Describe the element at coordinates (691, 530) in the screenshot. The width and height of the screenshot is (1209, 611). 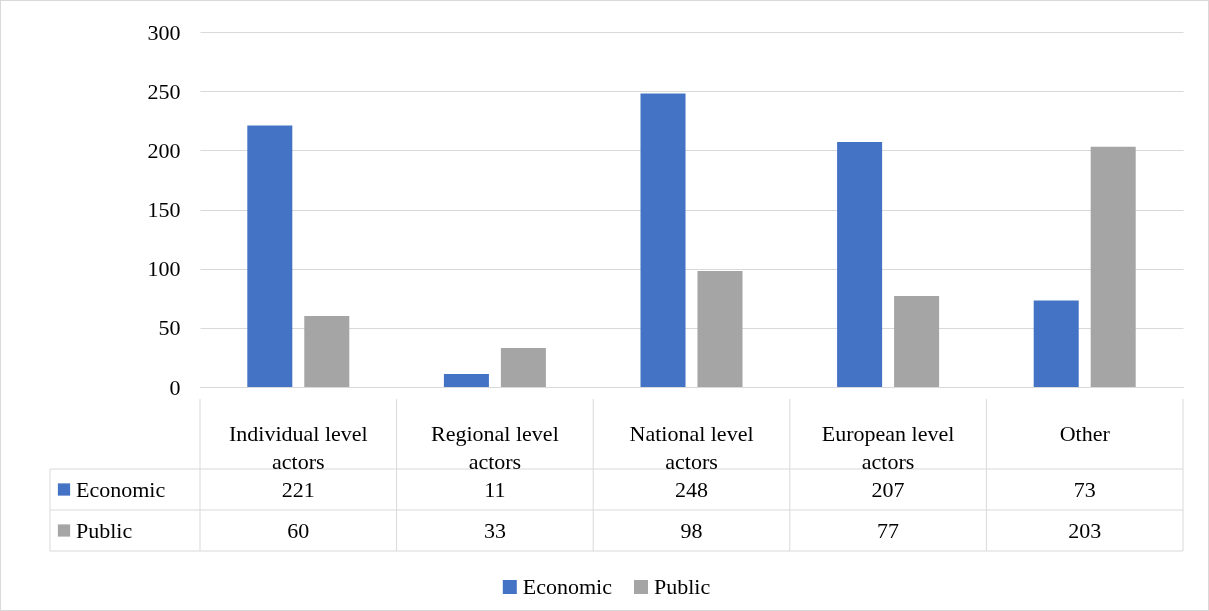
I see `data-label: 98` at that location.